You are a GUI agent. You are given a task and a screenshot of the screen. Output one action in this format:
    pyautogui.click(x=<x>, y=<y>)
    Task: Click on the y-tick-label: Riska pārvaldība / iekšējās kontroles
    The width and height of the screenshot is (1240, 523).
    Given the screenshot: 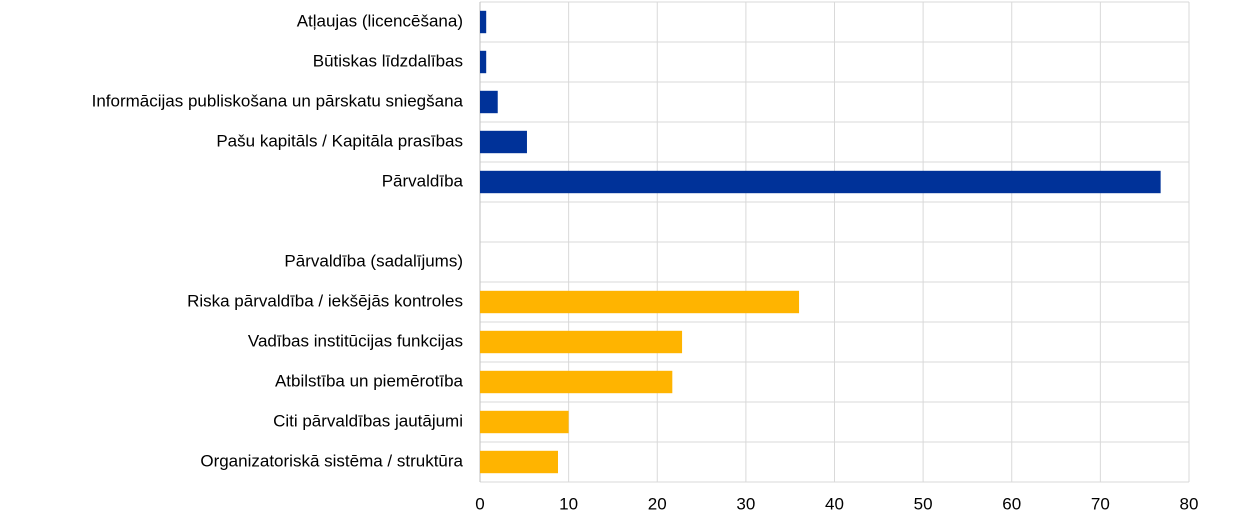 What is the action you would take?
    pyautogui.click(x=325, y=300)
    